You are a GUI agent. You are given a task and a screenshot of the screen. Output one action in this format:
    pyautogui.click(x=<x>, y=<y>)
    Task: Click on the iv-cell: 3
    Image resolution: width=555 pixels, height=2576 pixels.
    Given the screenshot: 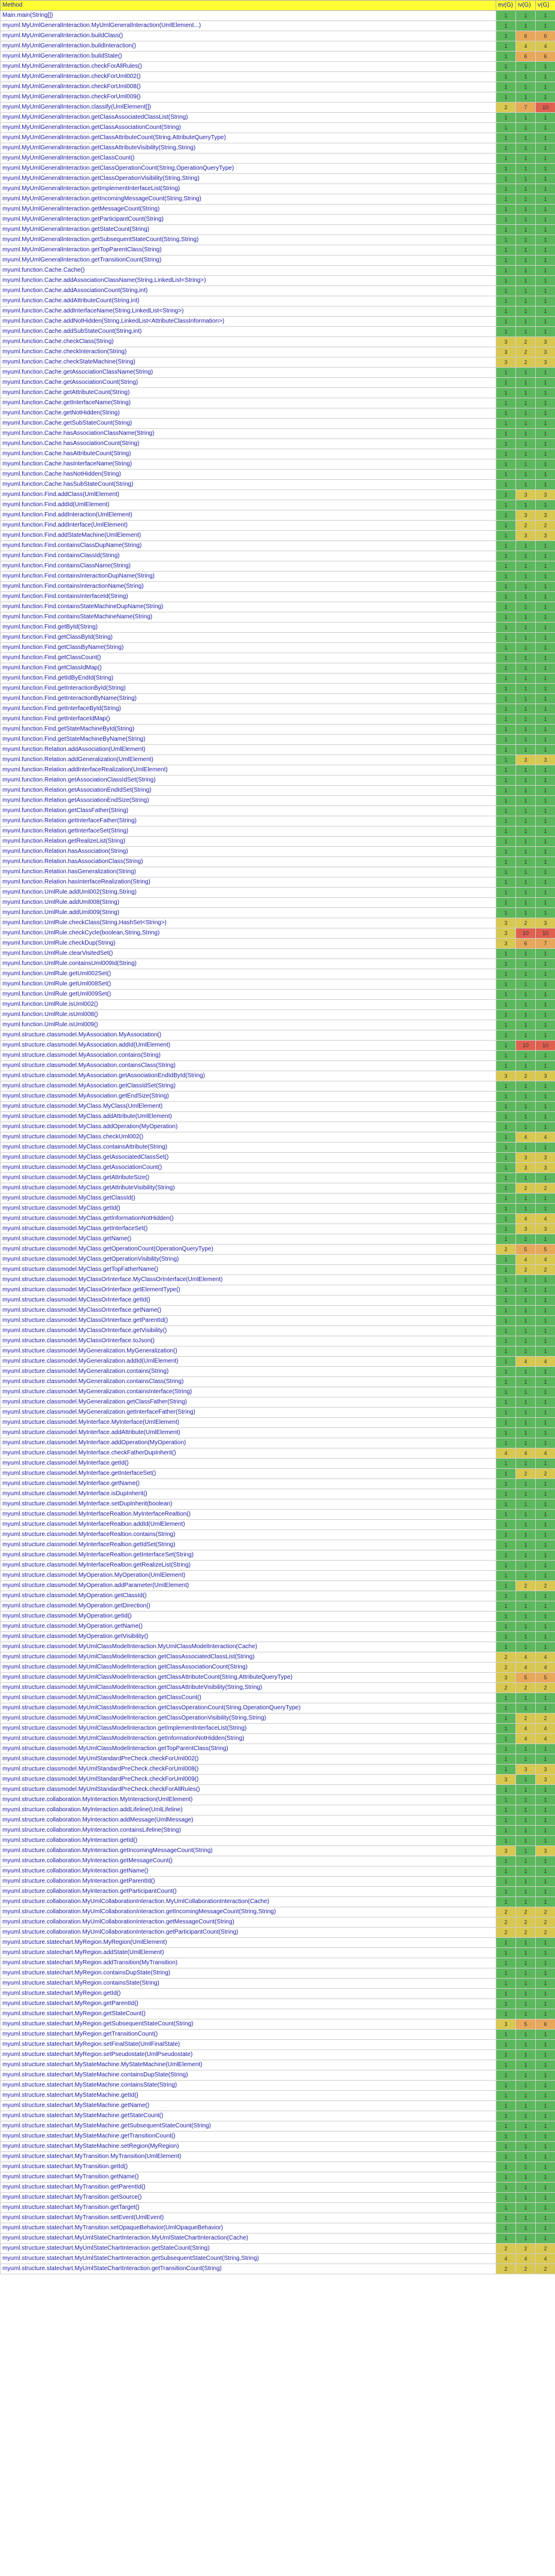 What is the action you would take?
    pyautogui.click(x=525, y=535)
    